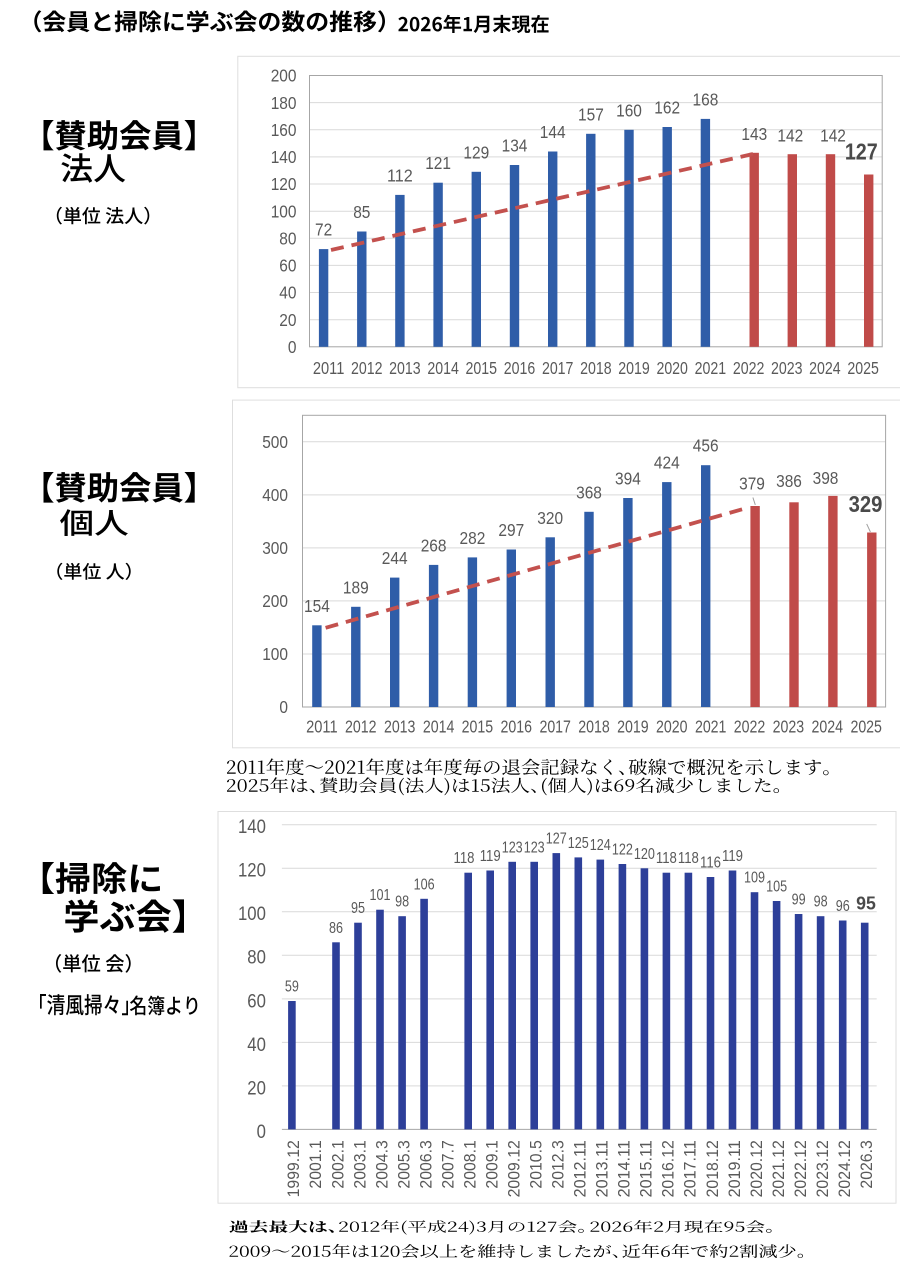 This screenshot has height=1278, width=900. Describe the element at coordinates (752, 483) in the screenshot. I see `svg-text: 379` at that location.